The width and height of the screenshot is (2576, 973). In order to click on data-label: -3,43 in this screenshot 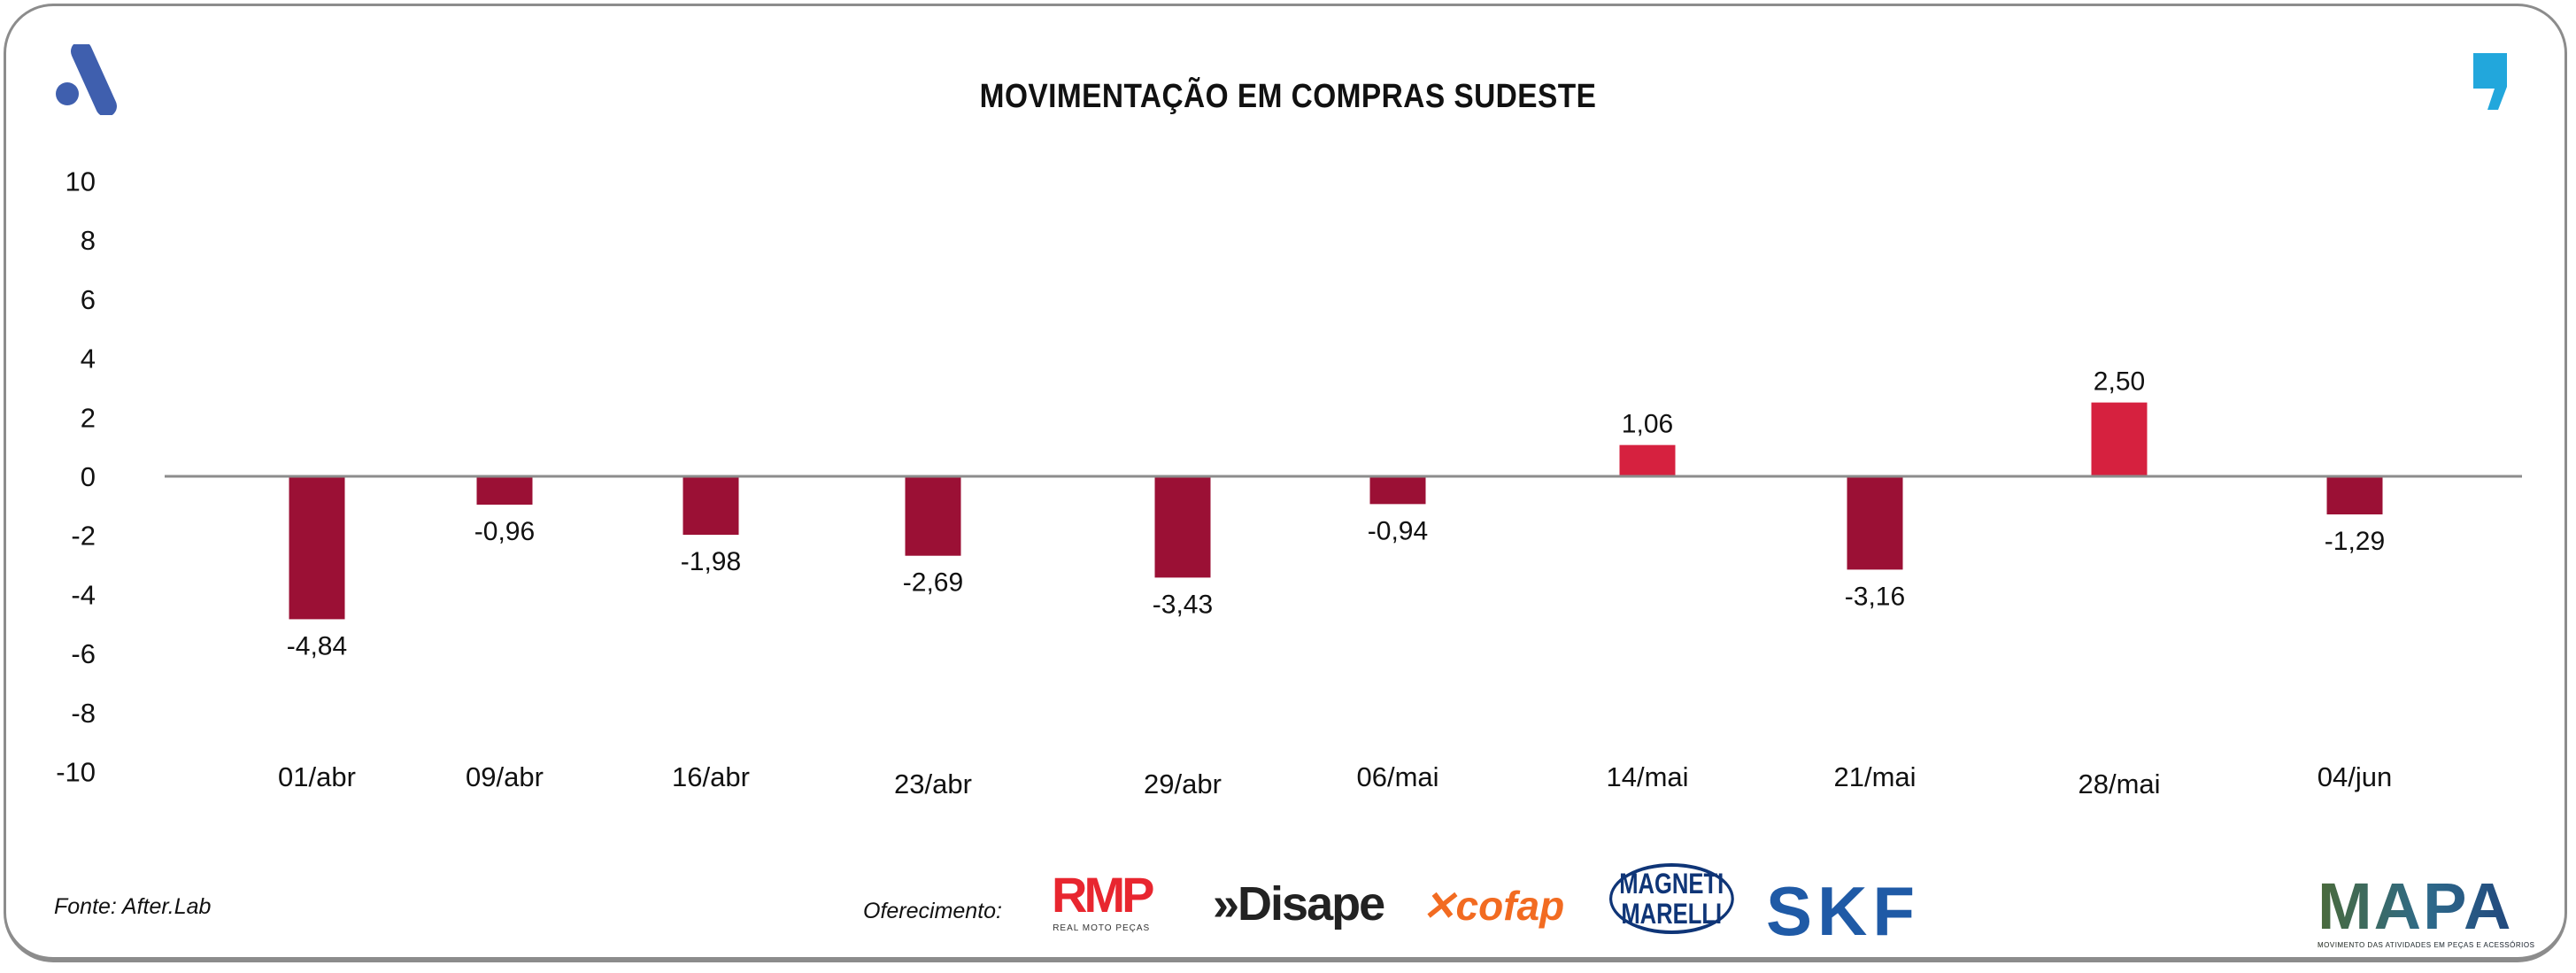, I will do `click(1183, 605)`.